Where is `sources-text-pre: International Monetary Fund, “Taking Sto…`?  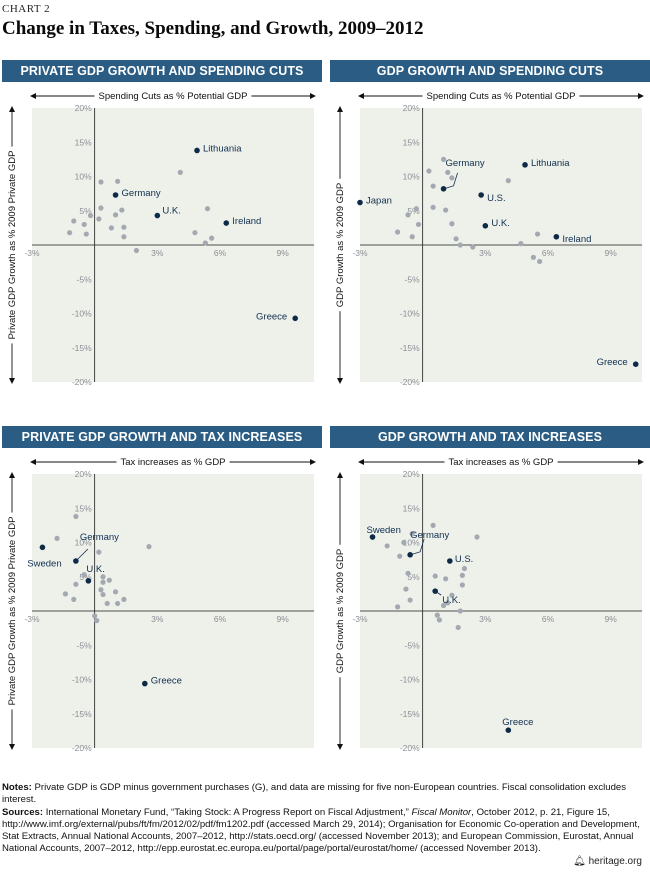 sources-text-pre: International Monetary Fund, “Taking Sto… is located at coordinates (227, 812).